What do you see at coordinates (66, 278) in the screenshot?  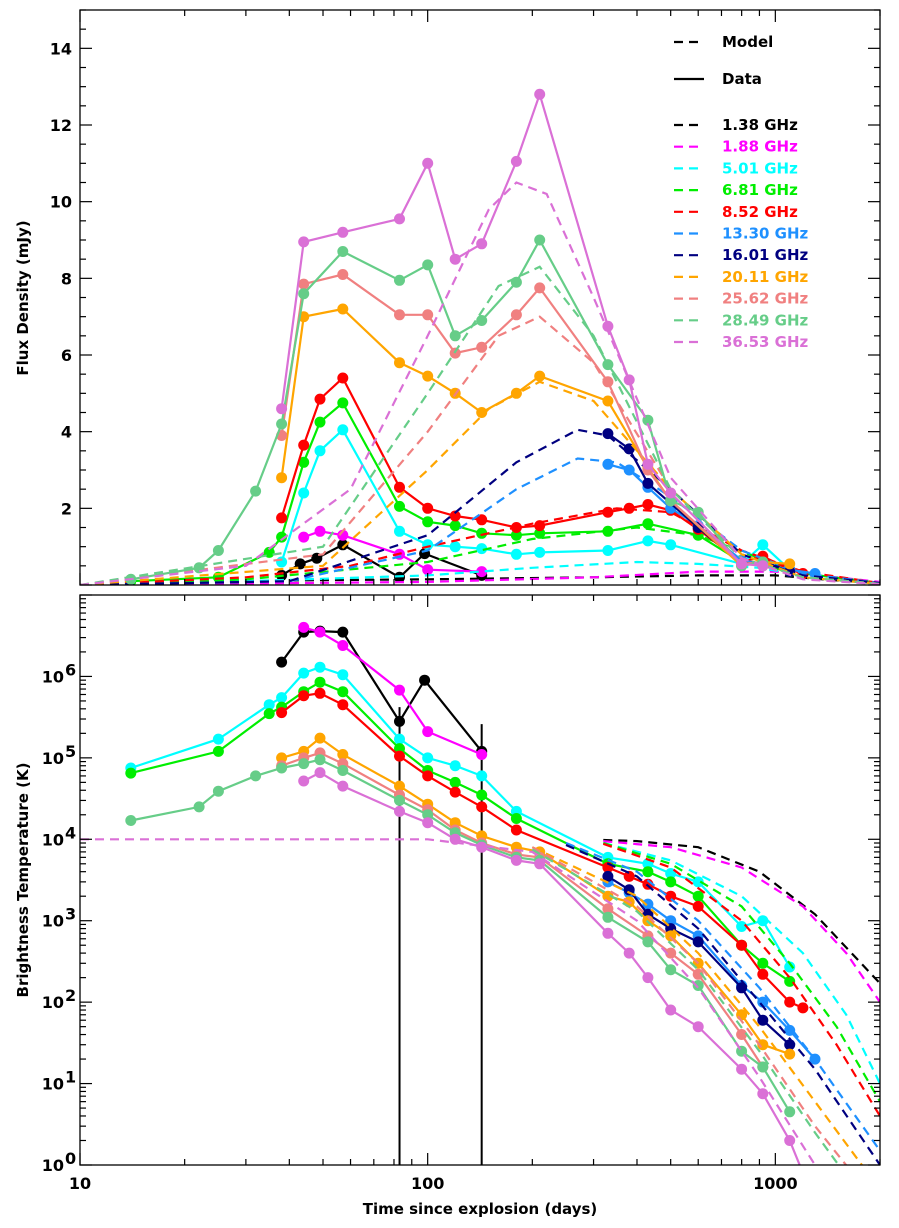 I see `top-ytick-label: 8` at bounding box center [66, 278].